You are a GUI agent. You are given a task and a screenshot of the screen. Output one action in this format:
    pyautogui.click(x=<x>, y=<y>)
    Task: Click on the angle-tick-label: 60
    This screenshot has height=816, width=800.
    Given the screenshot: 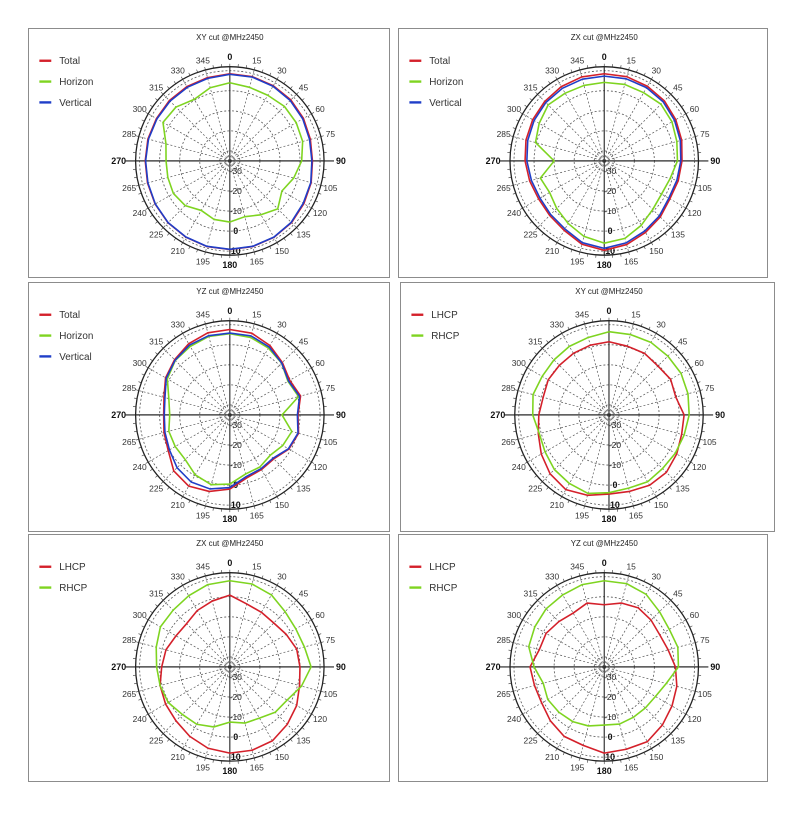 What is the action you would take?
    pyautogui.click(x=320, y=363)
    